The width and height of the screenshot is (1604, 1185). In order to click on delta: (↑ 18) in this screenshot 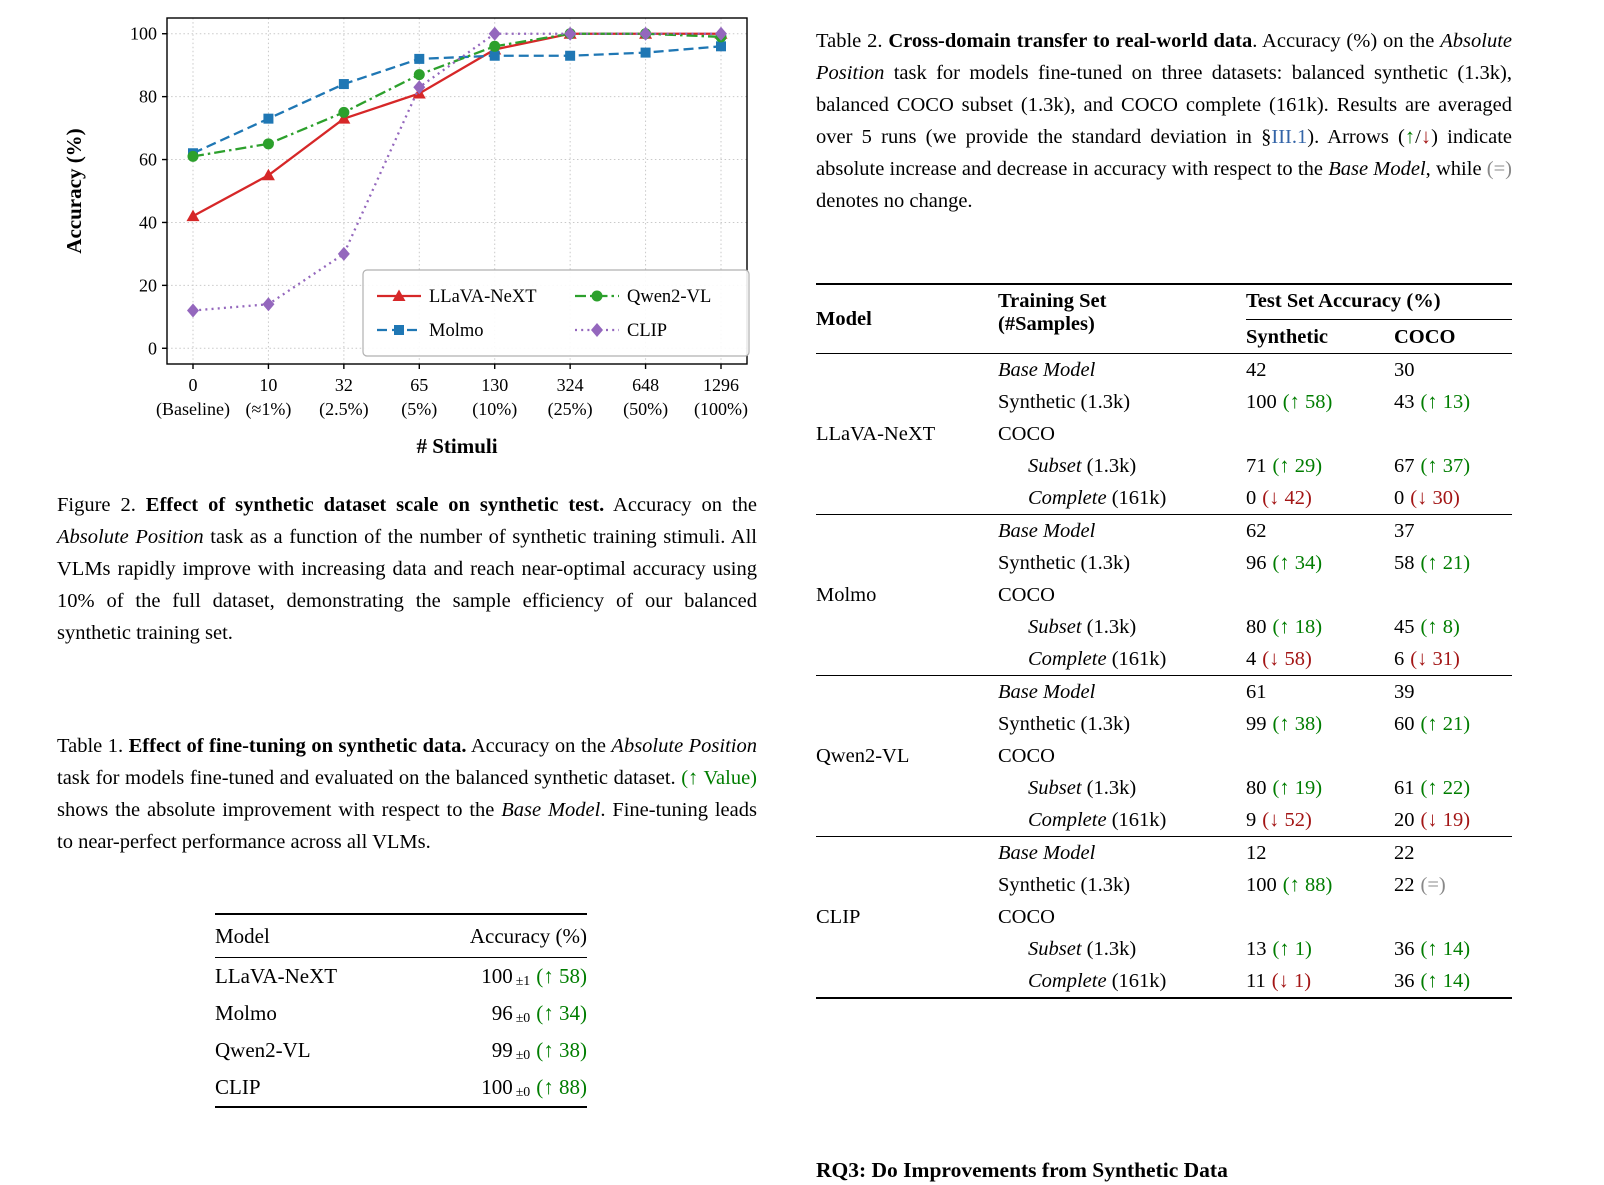, I will do `click(1297, 626)`.